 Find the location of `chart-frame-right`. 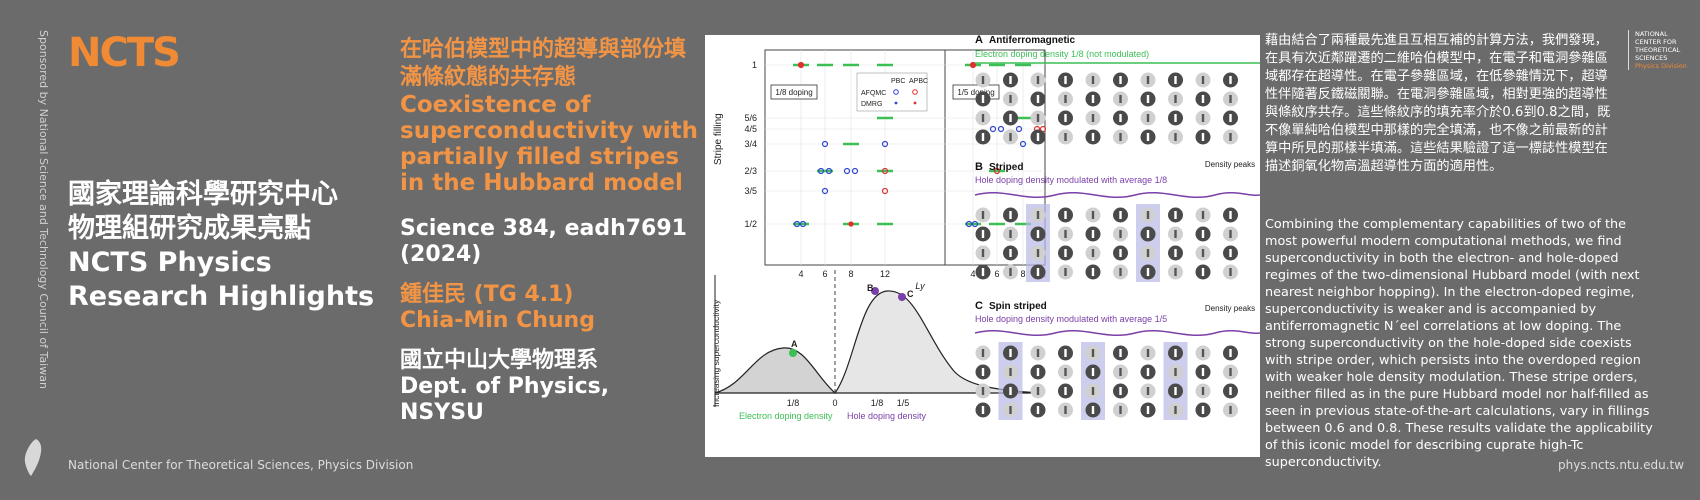

chart-frame-right is located at coordinates (995, 157).